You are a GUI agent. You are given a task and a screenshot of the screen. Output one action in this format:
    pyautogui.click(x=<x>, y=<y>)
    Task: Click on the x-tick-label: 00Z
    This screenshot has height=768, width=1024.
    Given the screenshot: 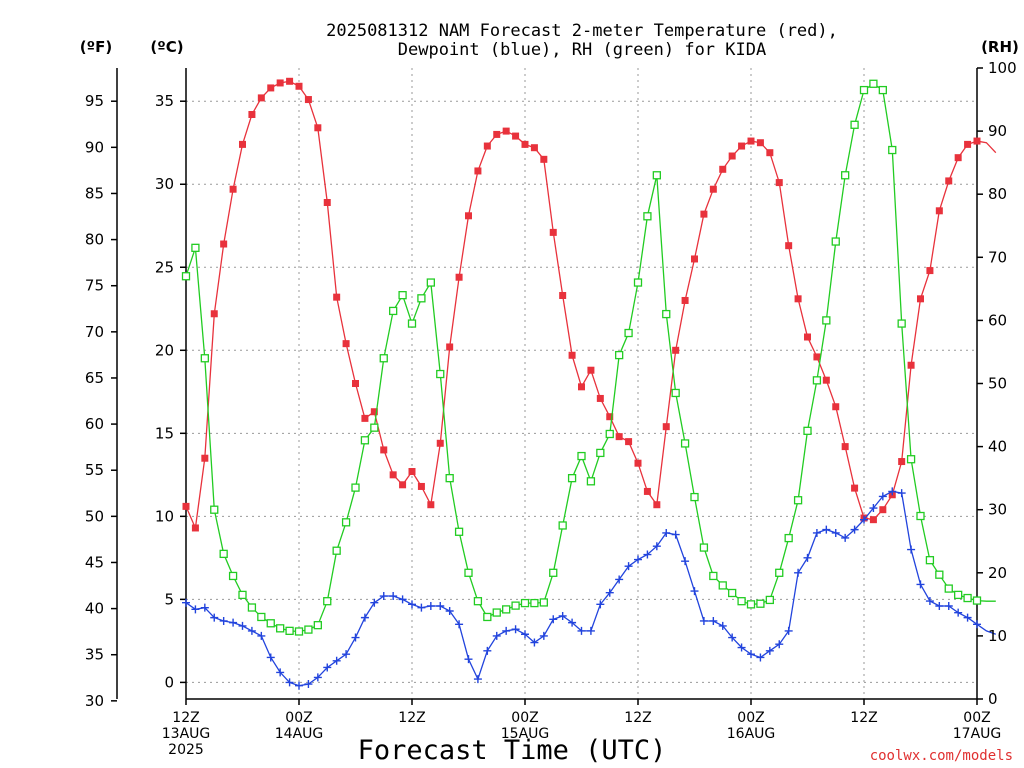 What is the action you would take?
    pyautogui.click(x=298, y=718)
    